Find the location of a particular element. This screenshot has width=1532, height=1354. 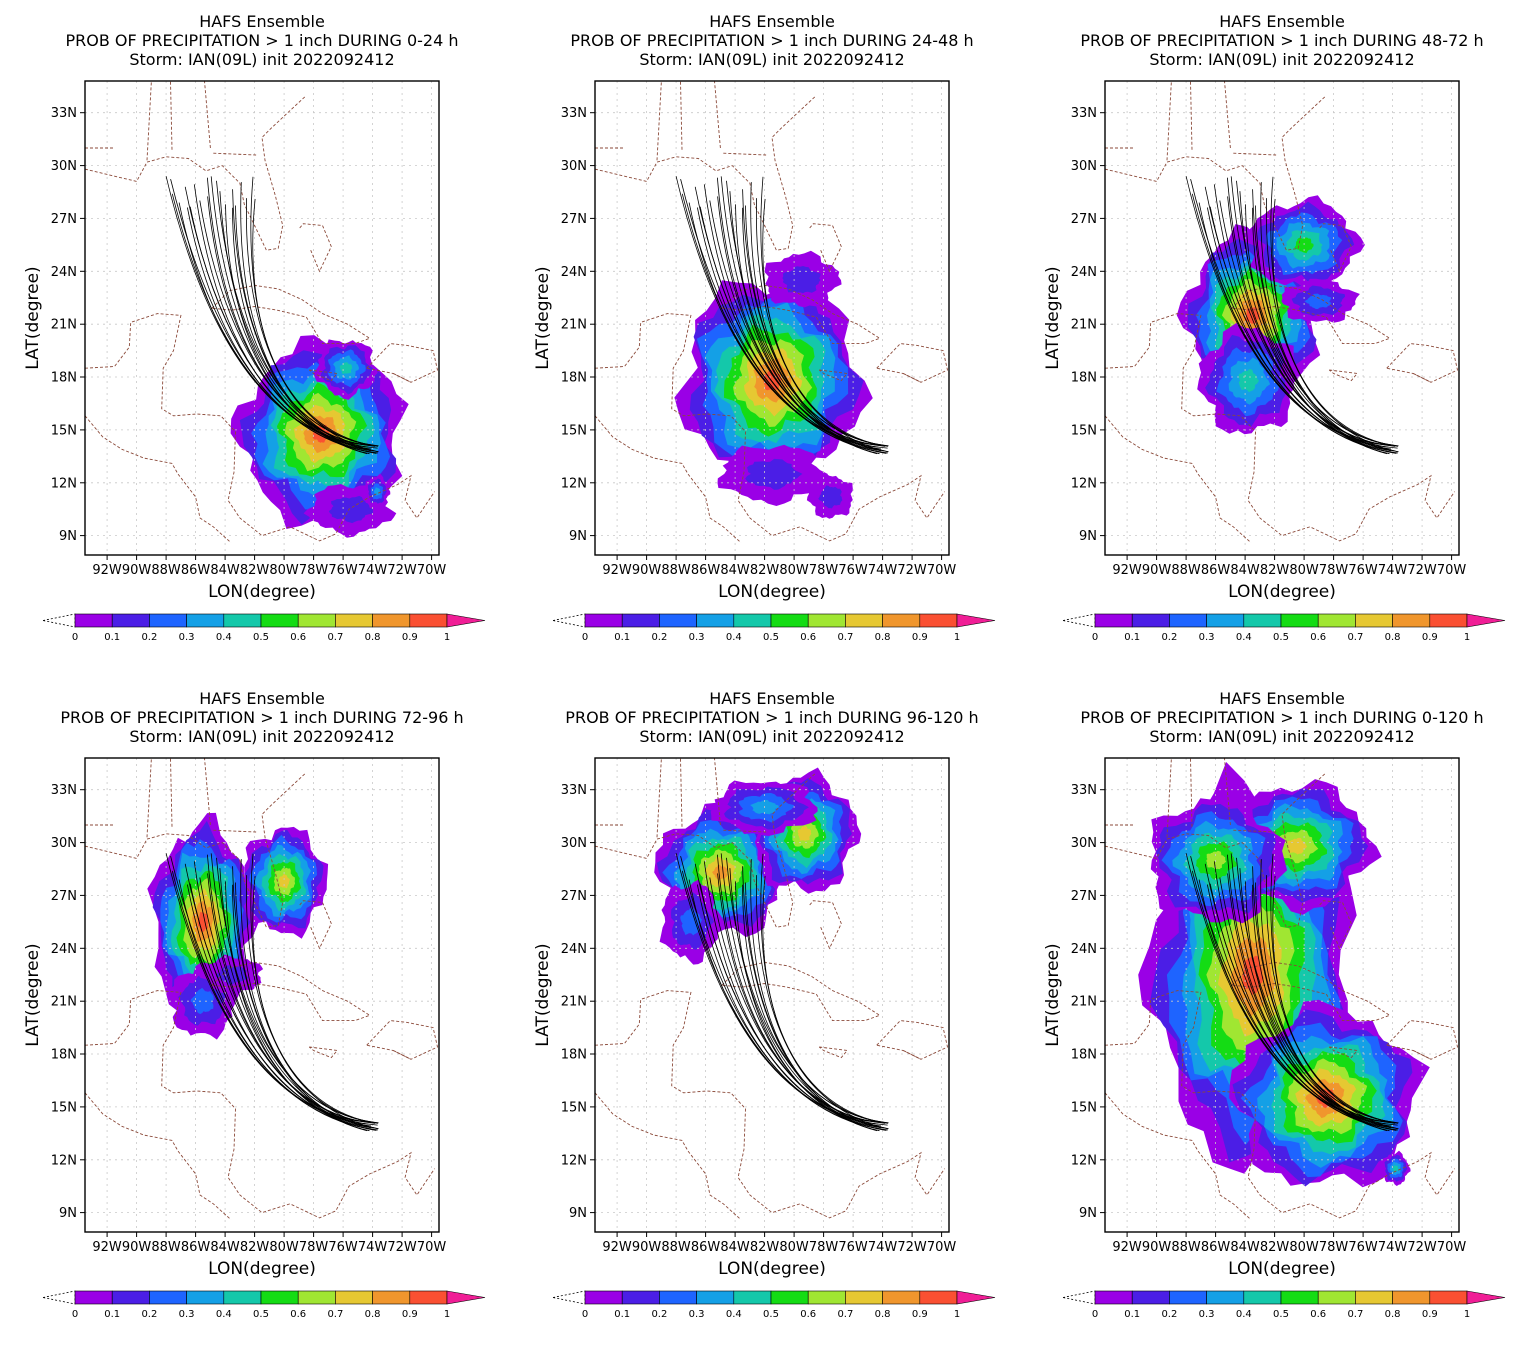

y-axis-label: LAT(degree) is located at coordinates (1053, 317).